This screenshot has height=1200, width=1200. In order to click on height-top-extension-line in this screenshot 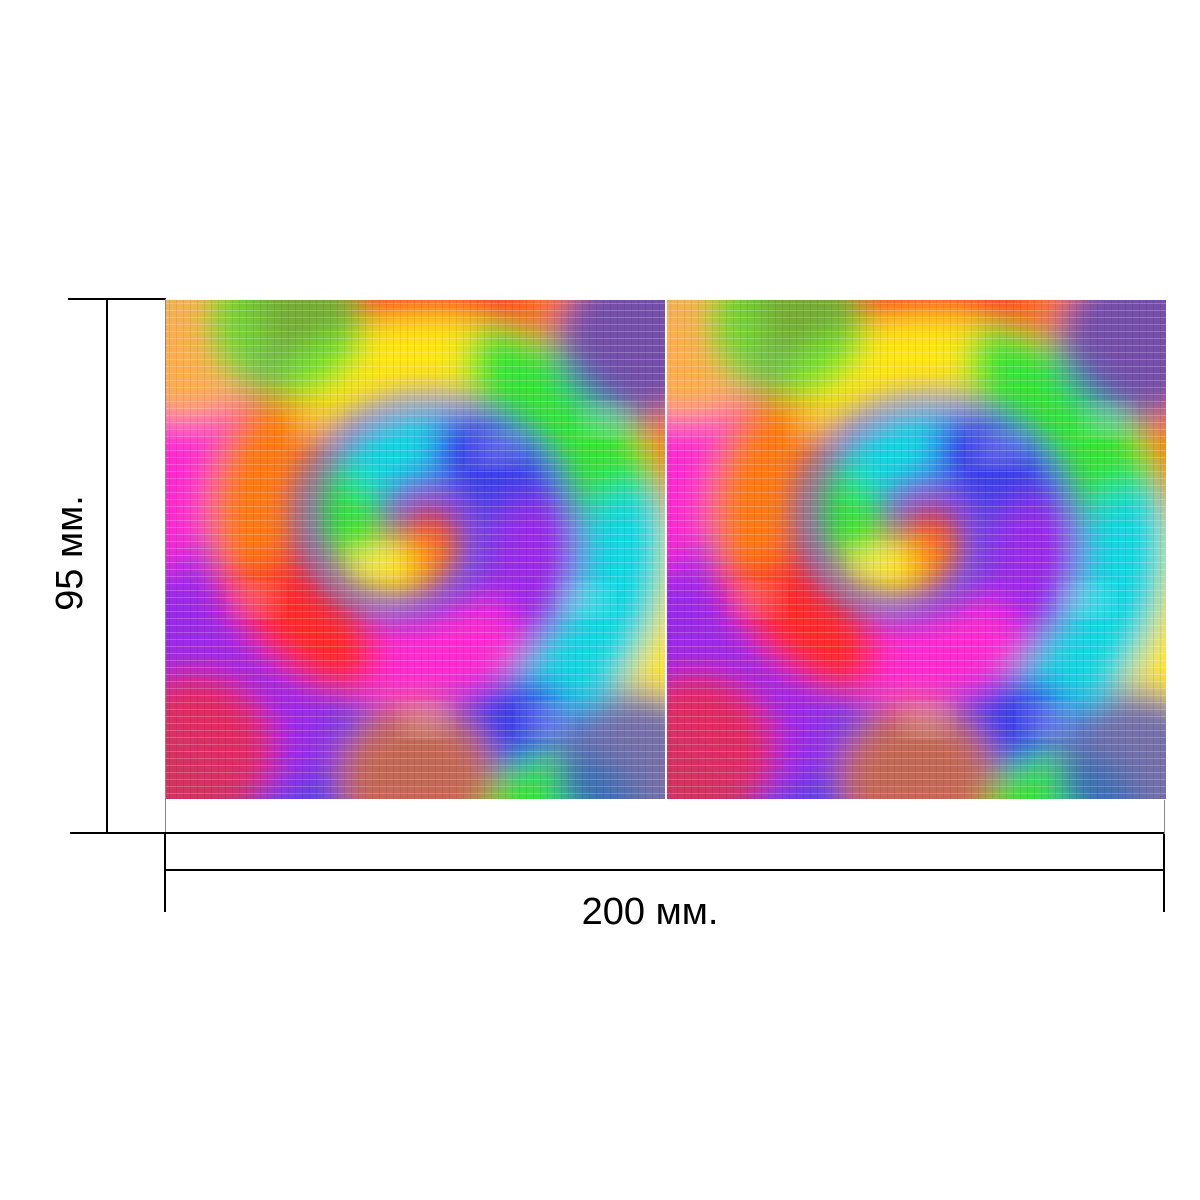, I will do `click(117, 299)`.